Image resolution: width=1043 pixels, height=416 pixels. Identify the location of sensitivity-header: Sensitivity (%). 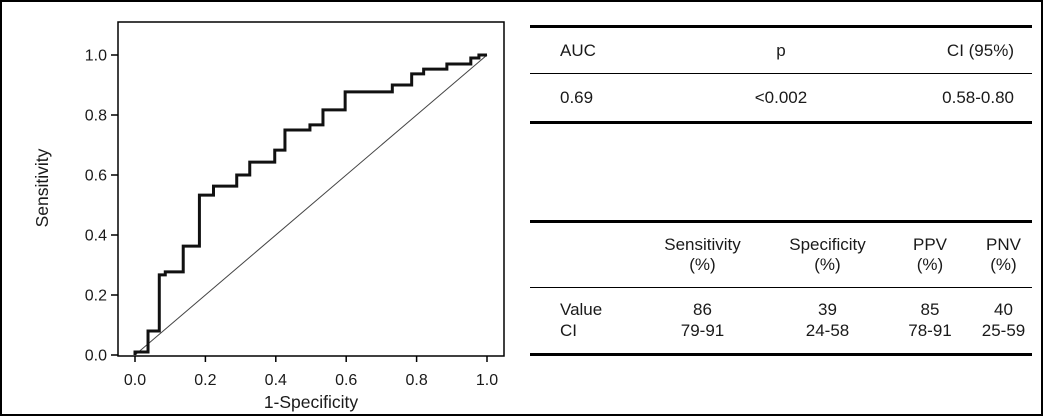
(702, 255).